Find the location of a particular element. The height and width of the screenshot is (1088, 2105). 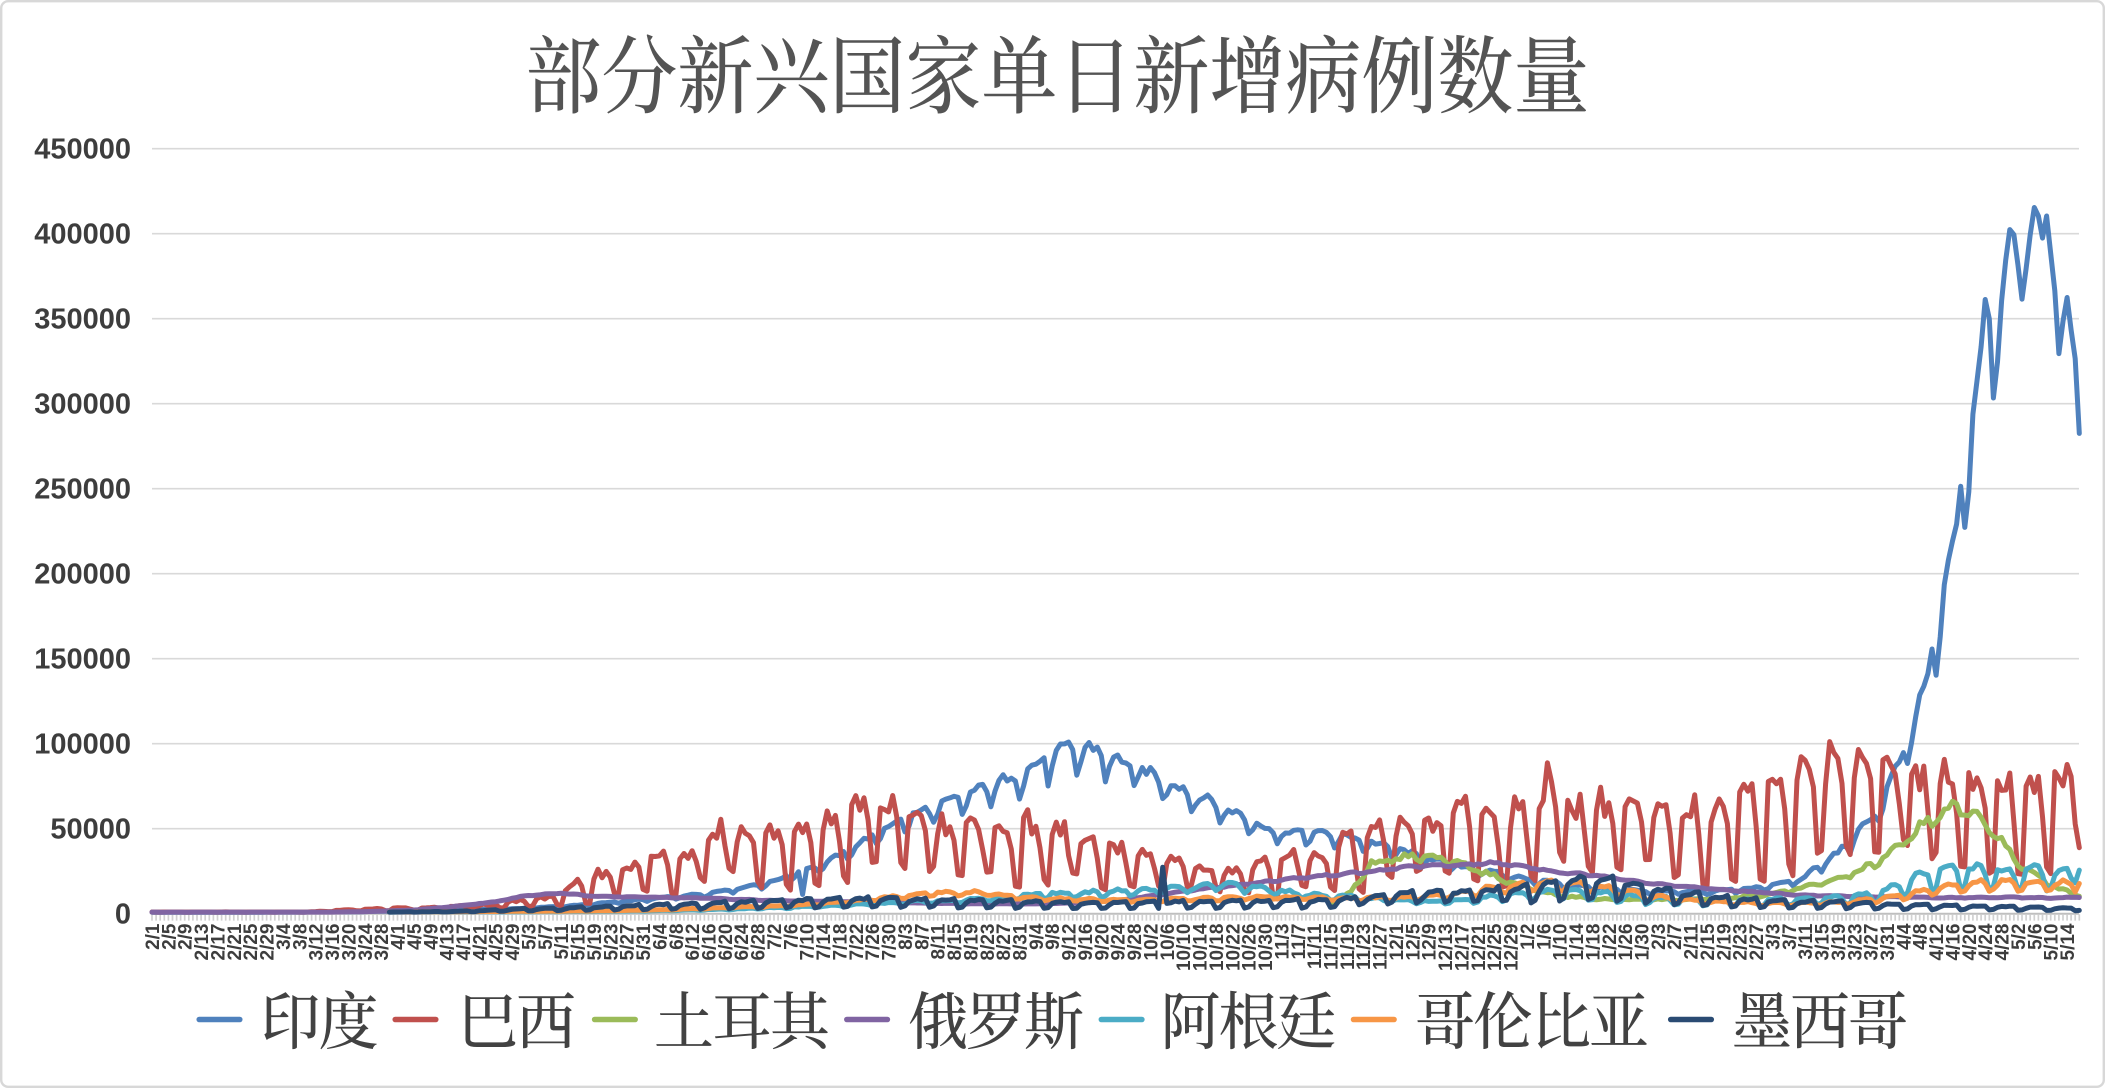

svg-text: 10/22 is located at coordinates (1233, 948).